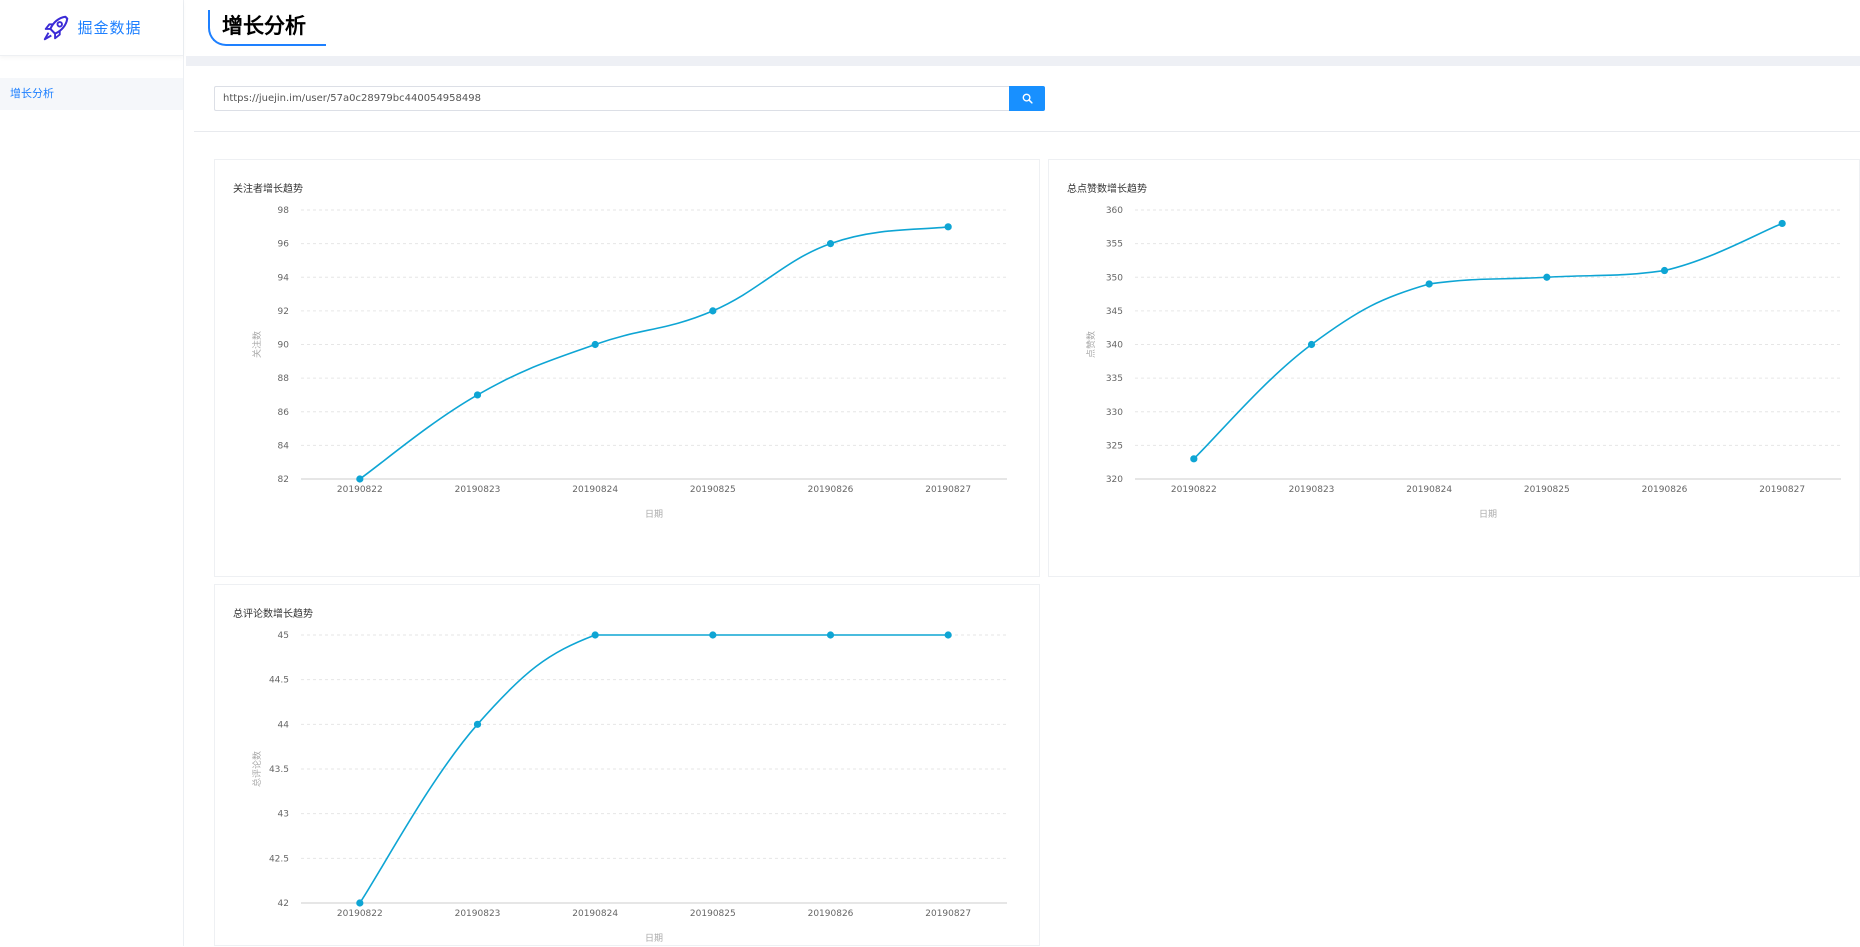  I want to click on sidebar-menu: 增长分析, so click(91, 94).